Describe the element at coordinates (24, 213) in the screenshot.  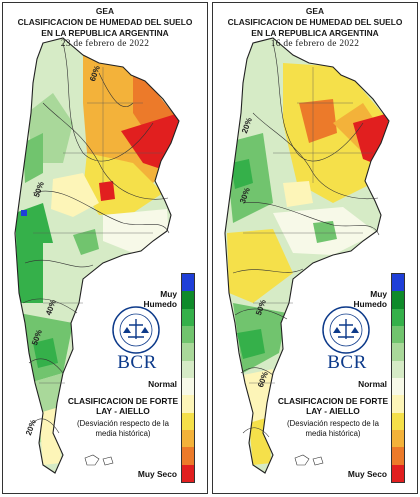
I see `very-wet-spot` at that location.